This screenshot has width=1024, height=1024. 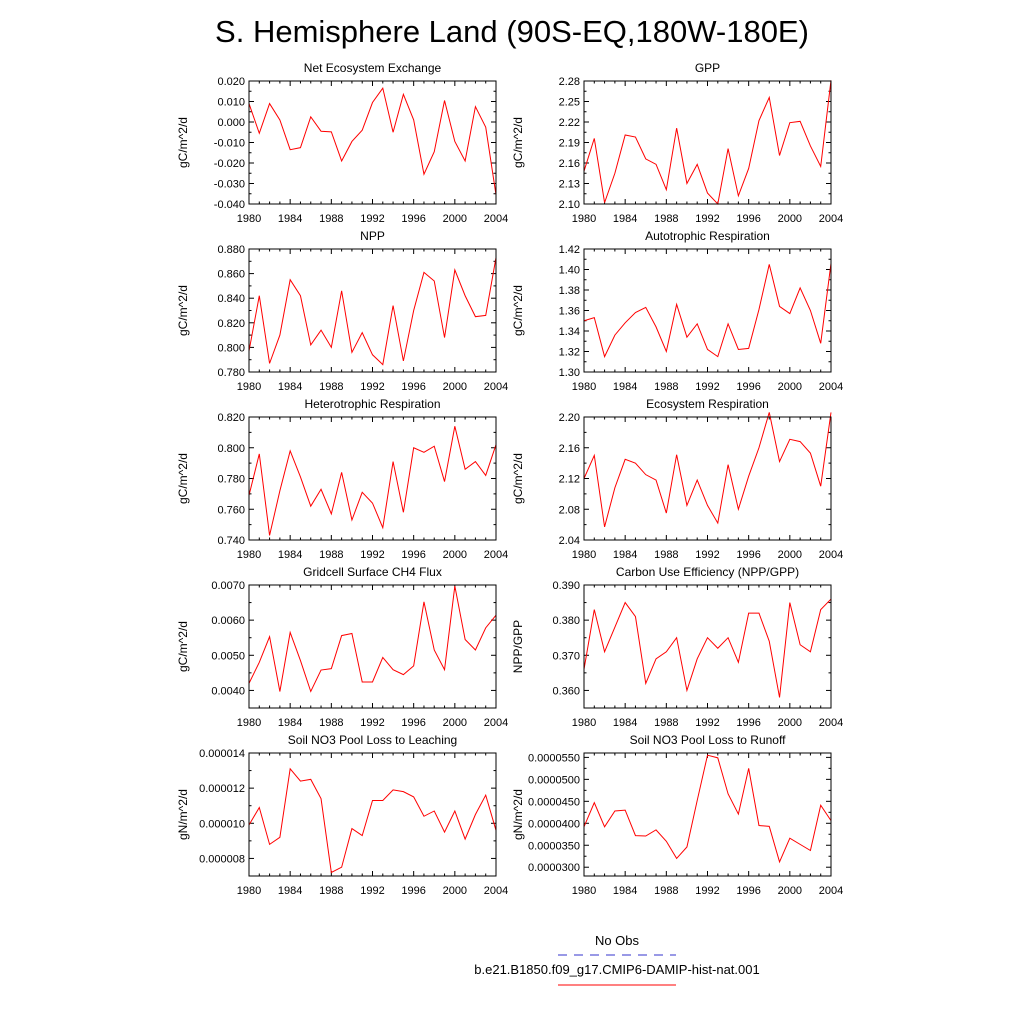 What do you see at coordinates (569, 144) in the screenshot?
I see `panel-2-ytick-label: 2.19` at bounding box center [569, 144].